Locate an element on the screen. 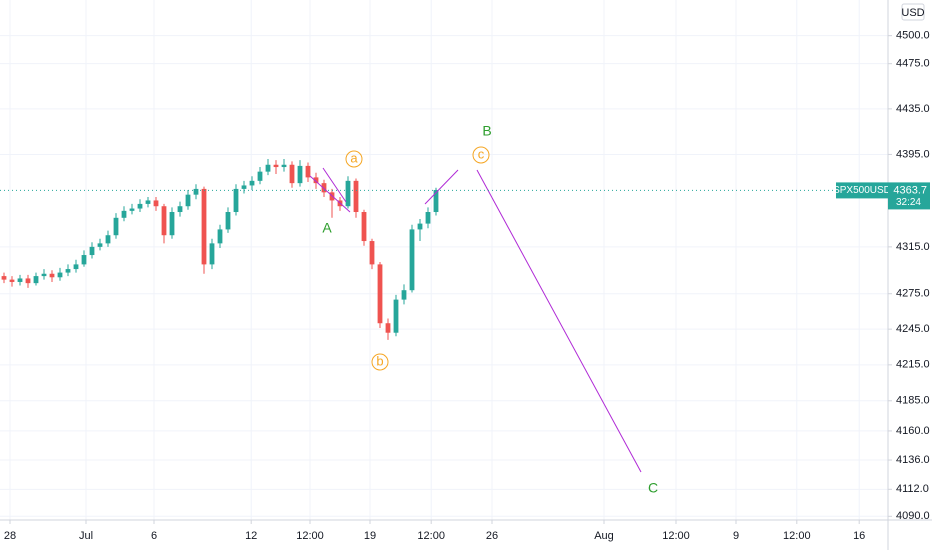 This screenshot has width=932, height=550. projection-line is located at coordinates (559, 321).